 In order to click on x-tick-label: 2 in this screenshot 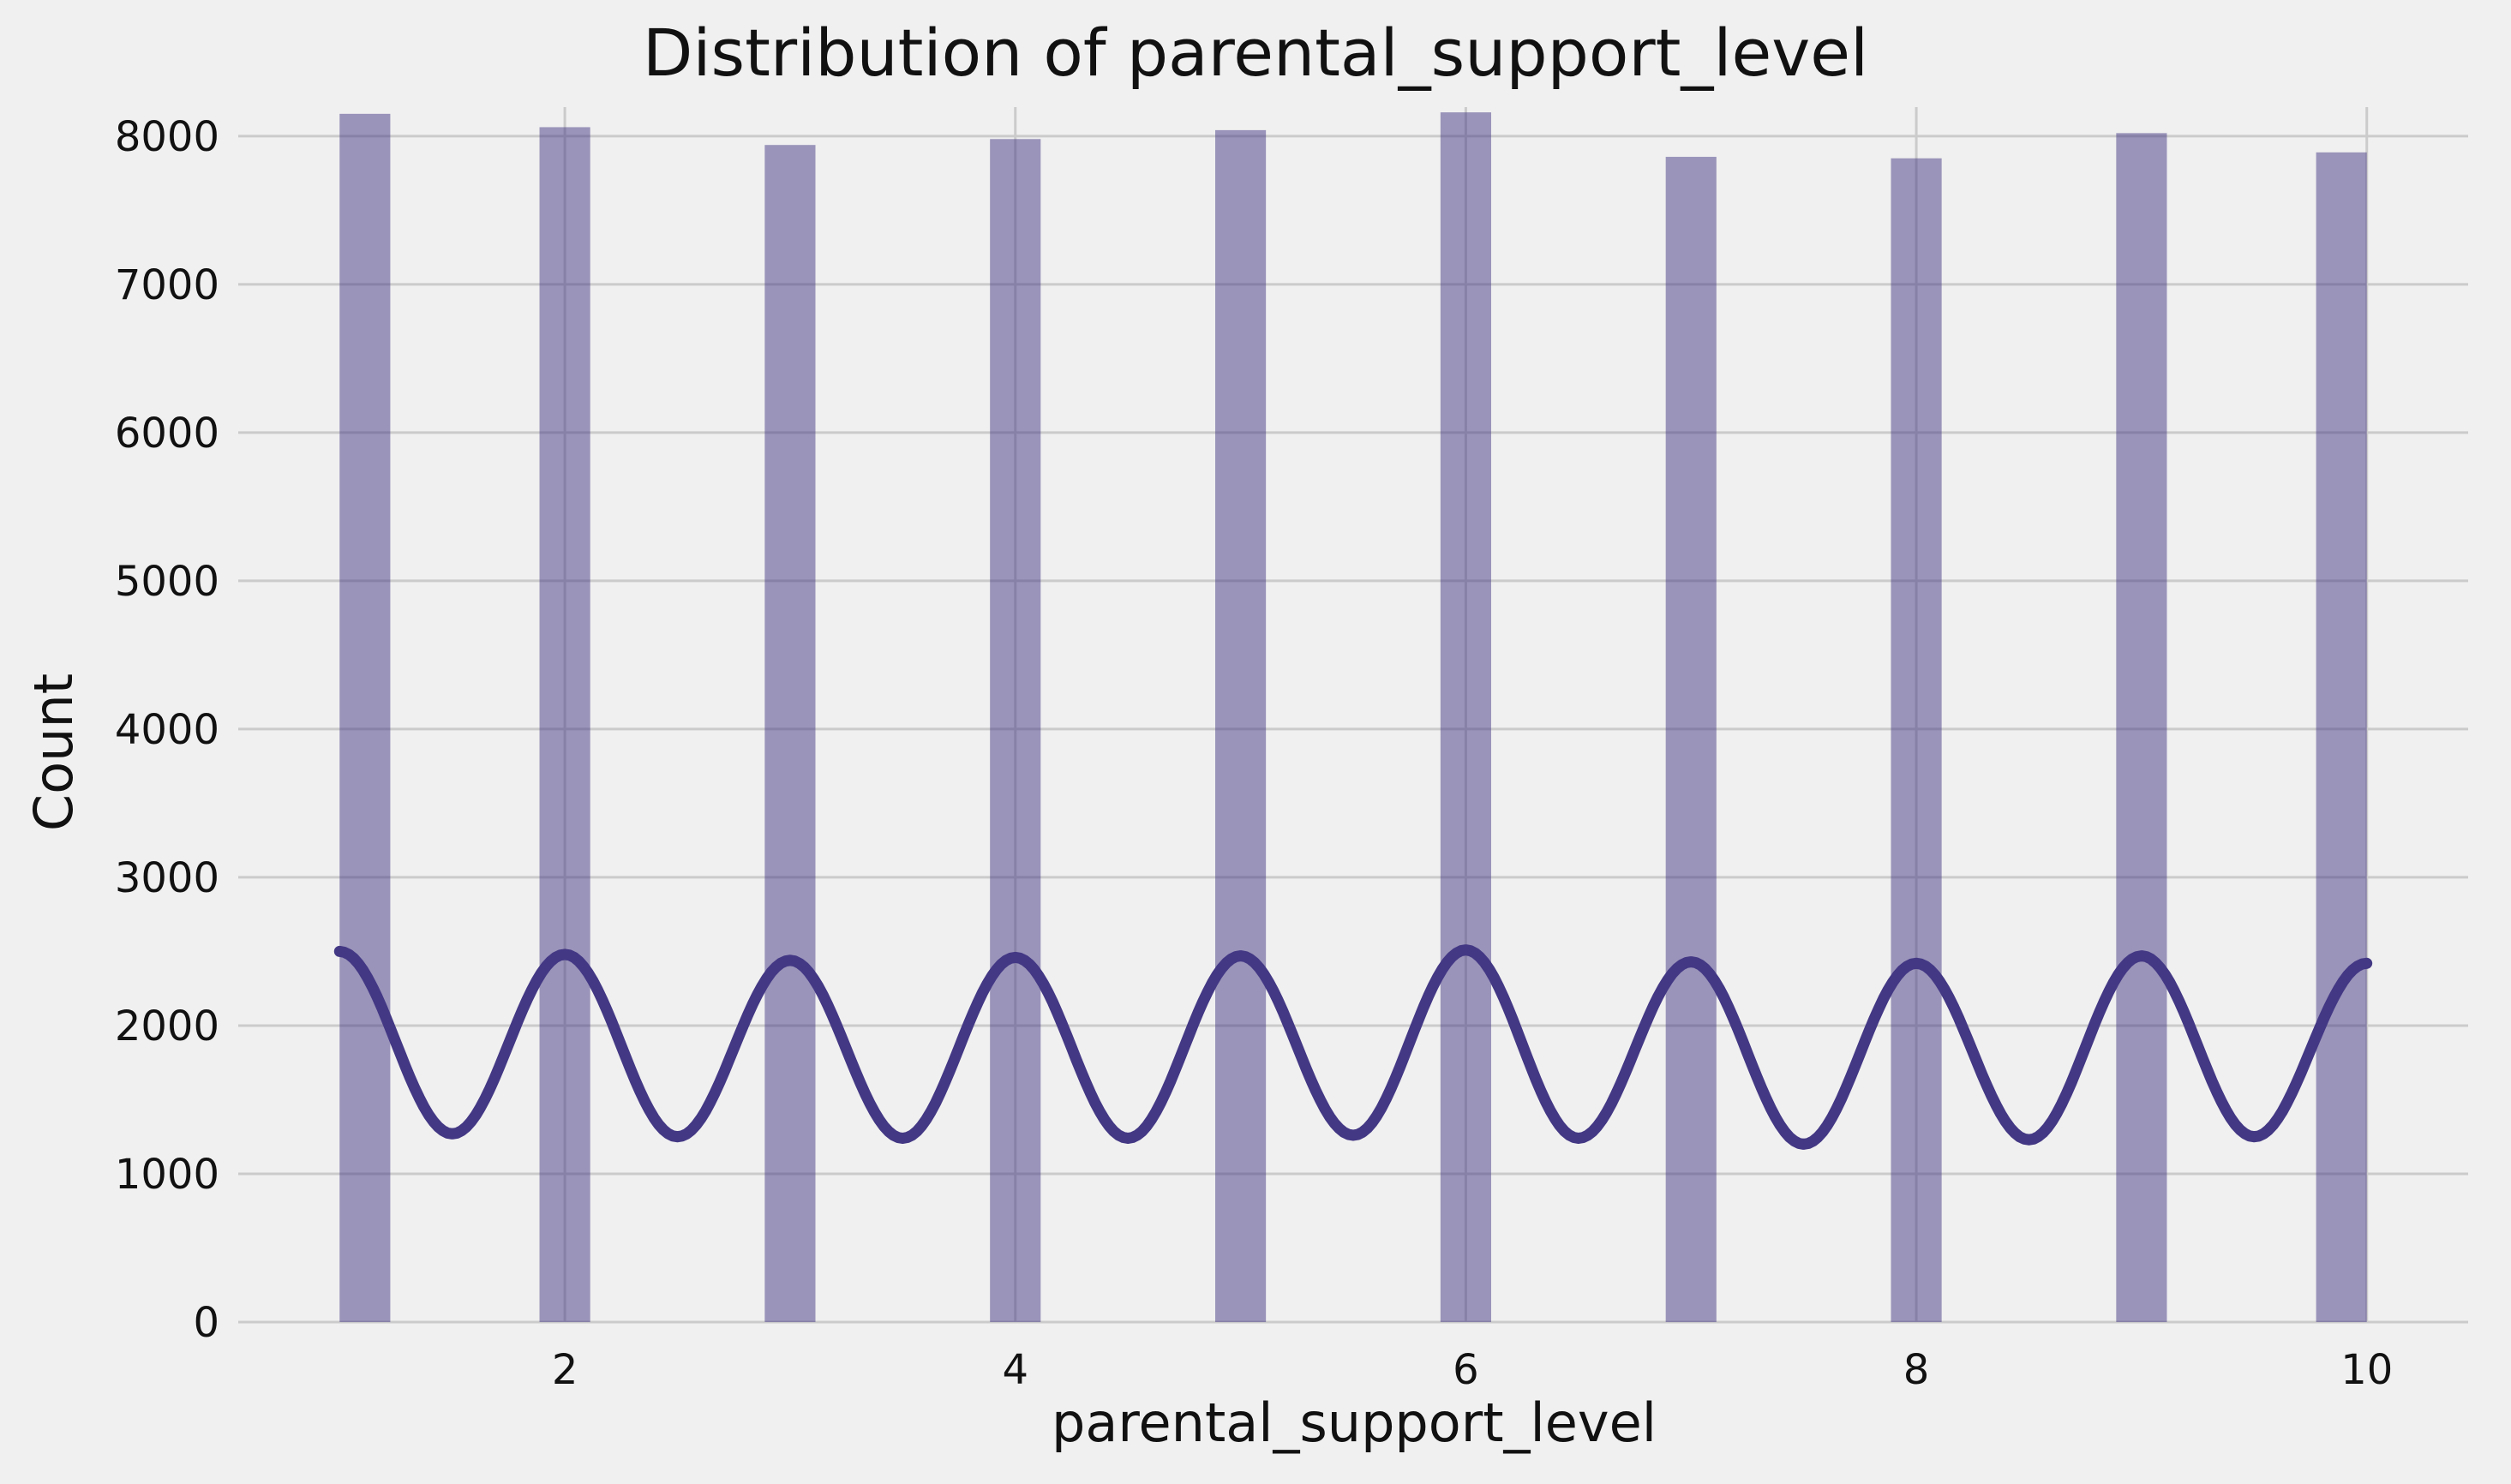, I will do `click(565, 1370)`.